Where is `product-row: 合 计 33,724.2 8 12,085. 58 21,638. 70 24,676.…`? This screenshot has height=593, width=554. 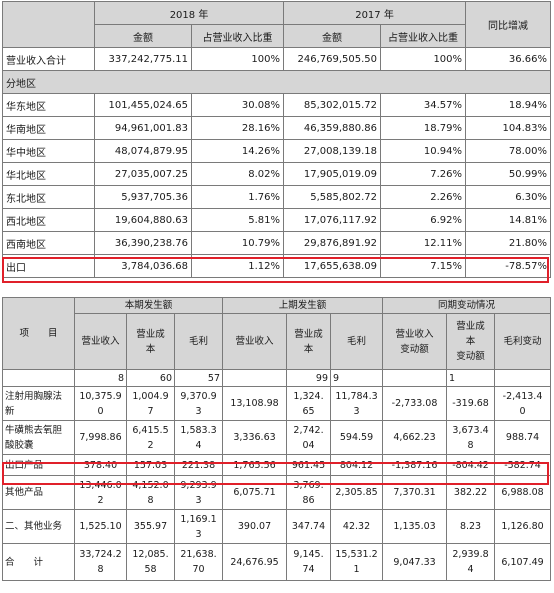
product-row: 合 计 33,724.2 8 12,085. 58 21,638. 70 24,676.… is located at coordinates (277, 562).